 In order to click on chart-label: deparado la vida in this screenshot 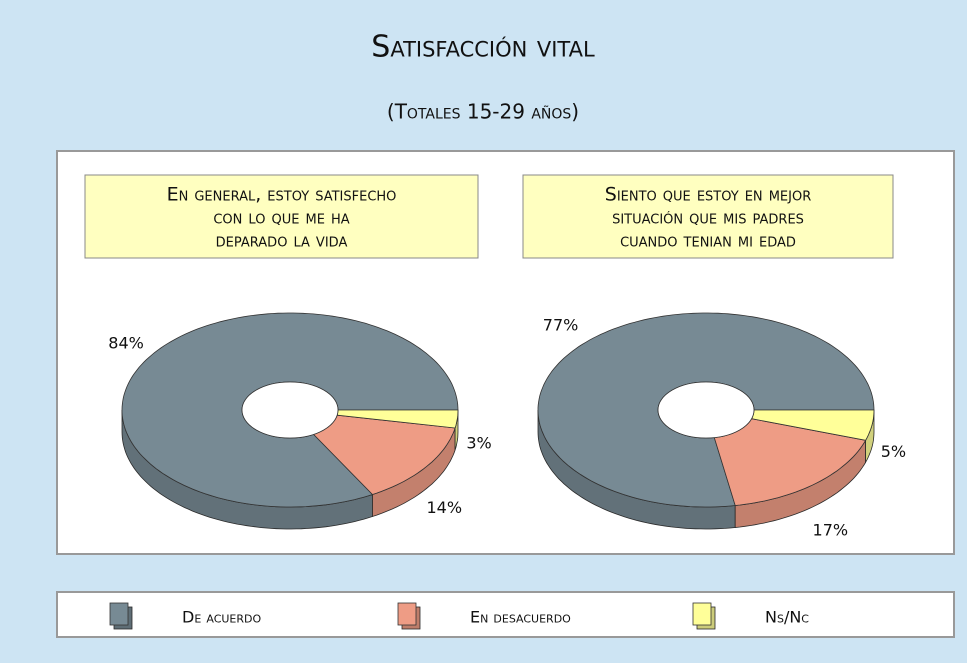, I will do `click(282, 241)`.